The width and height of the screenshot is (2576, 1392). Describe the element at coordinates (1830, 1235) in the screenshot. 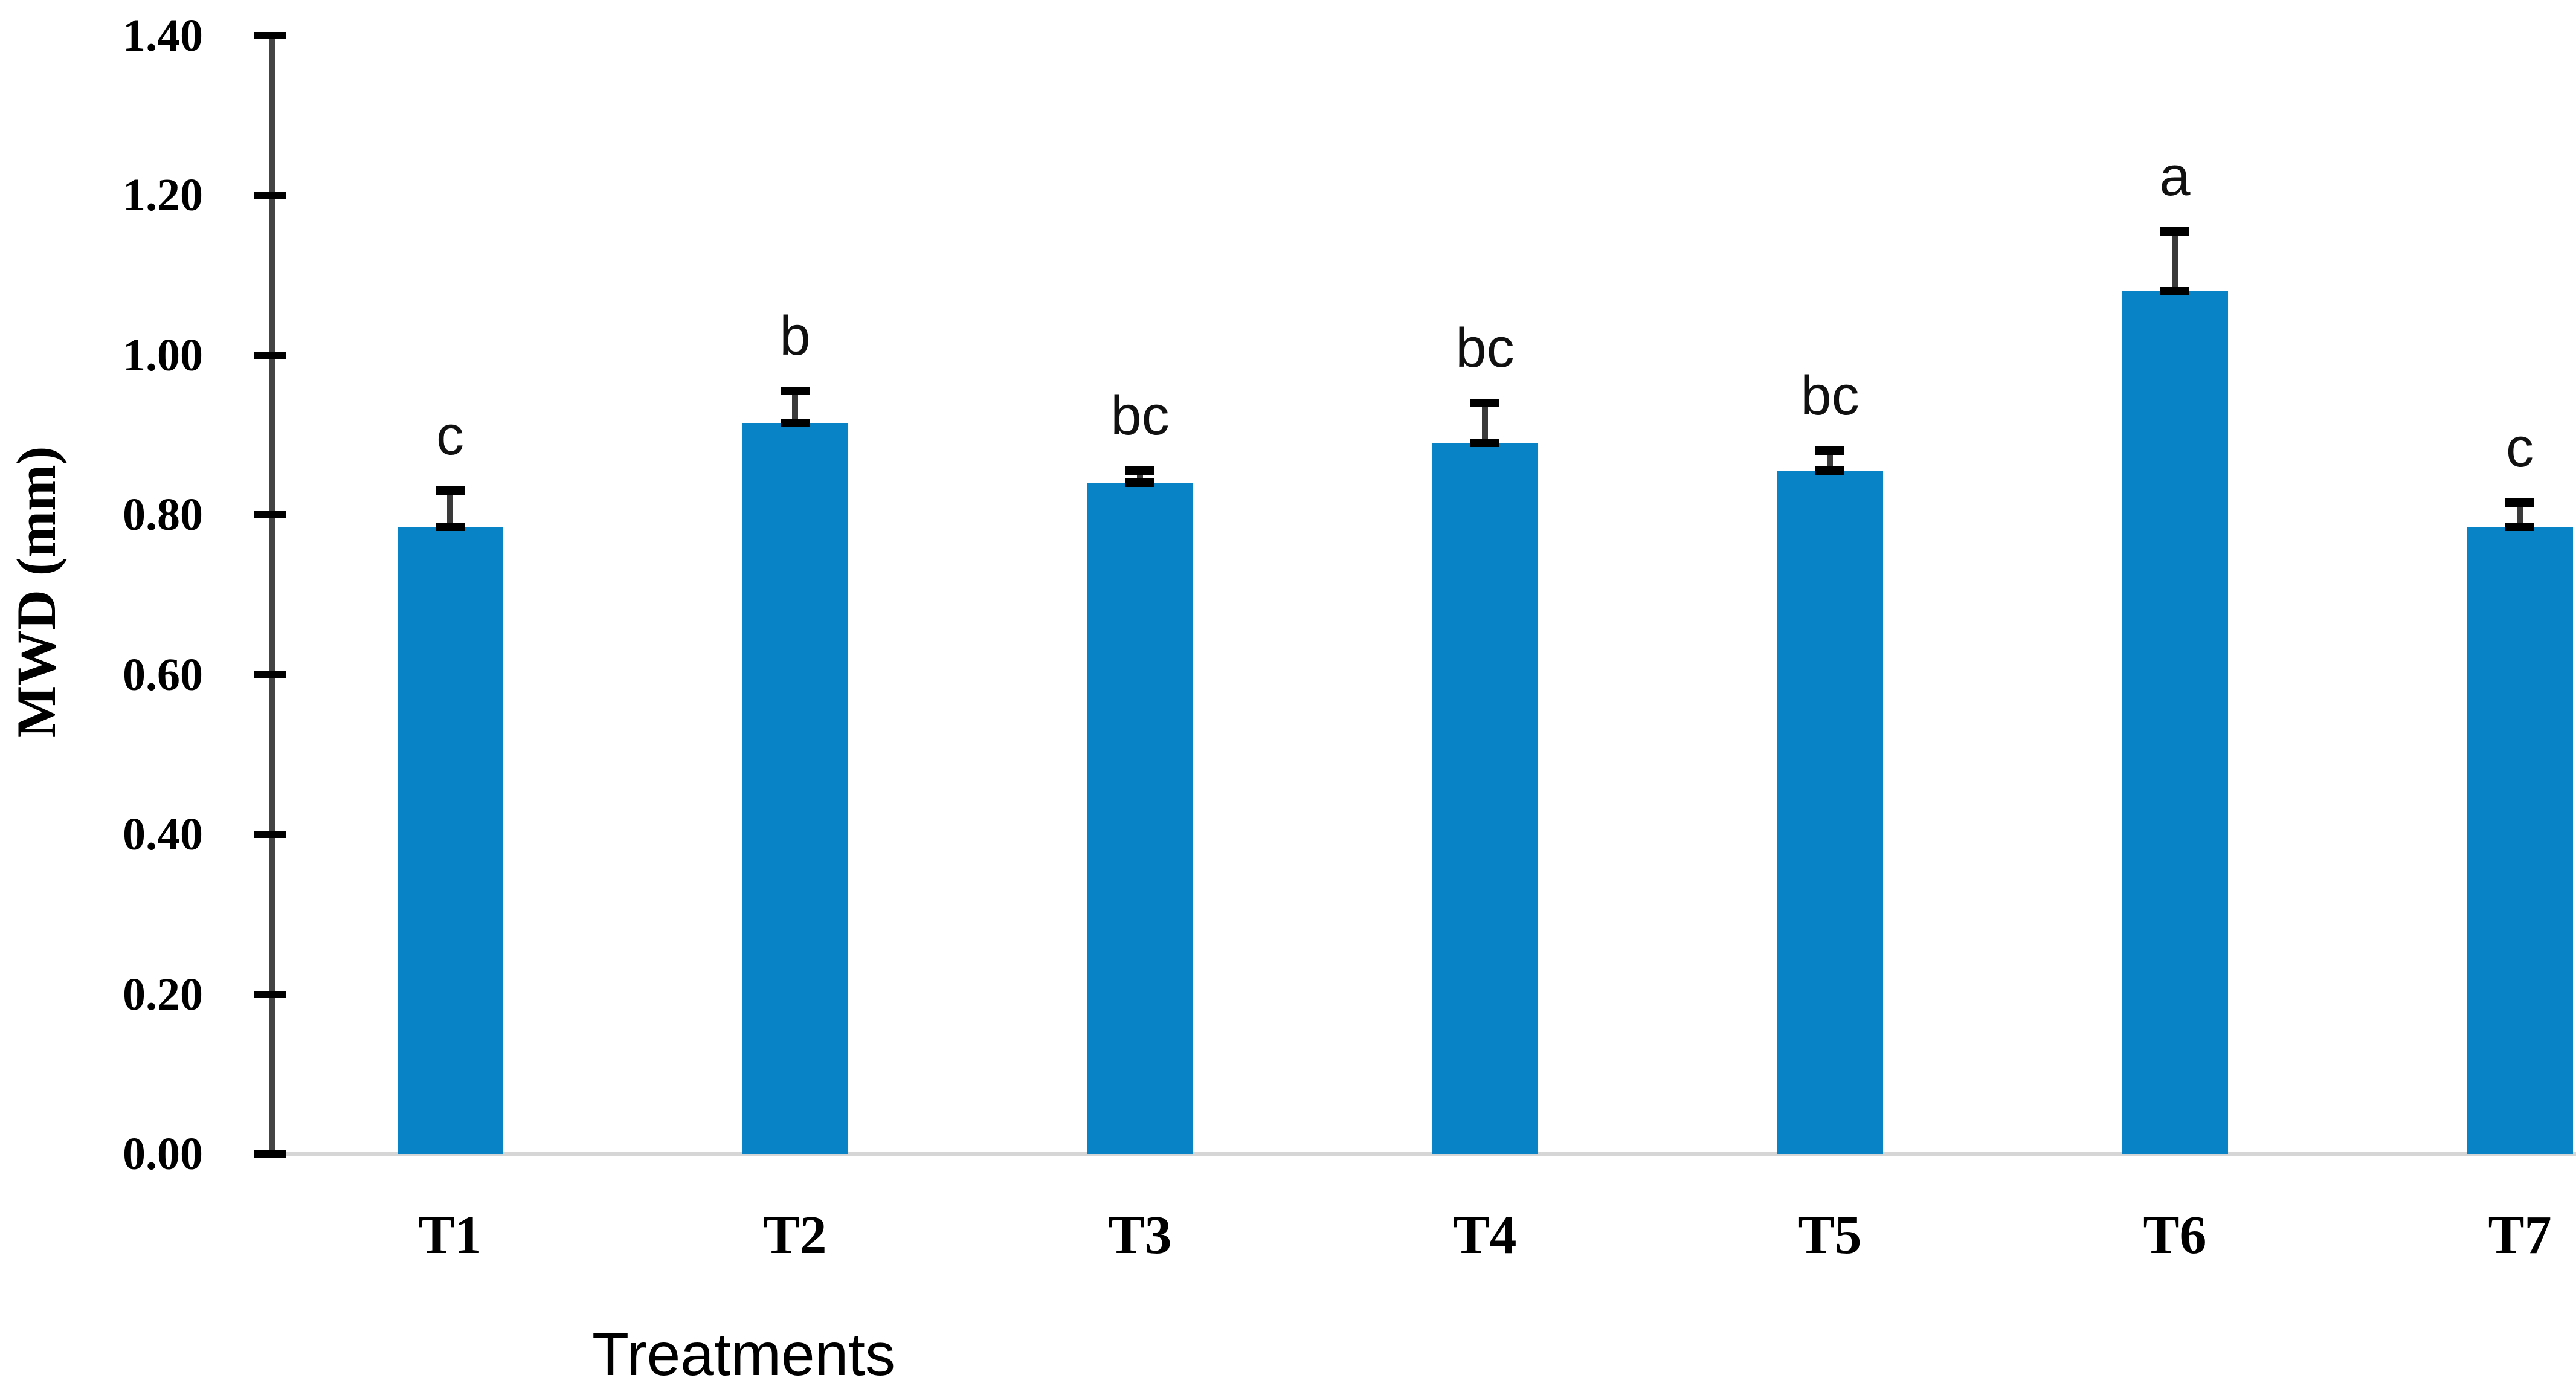

I see `x-tick-label: T5` at that location.